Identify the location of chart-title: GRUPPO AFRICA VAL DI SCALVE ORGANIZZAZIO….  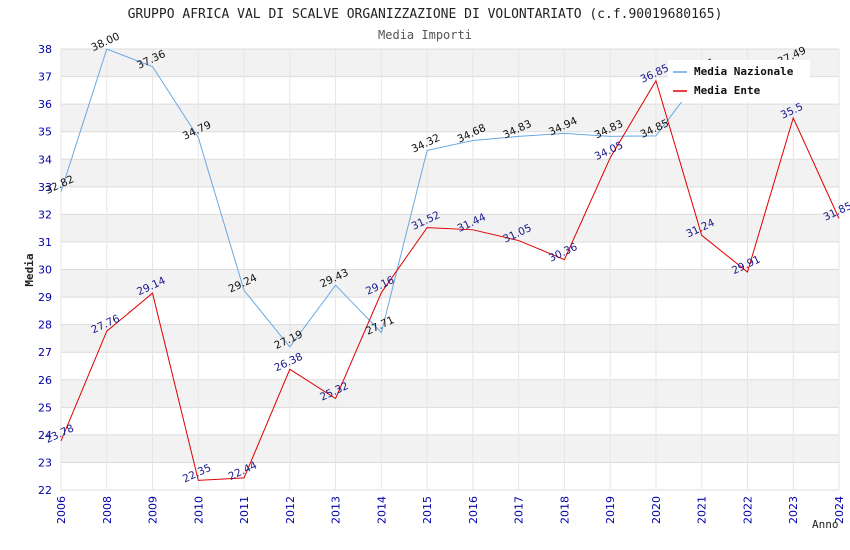
(425, 14).